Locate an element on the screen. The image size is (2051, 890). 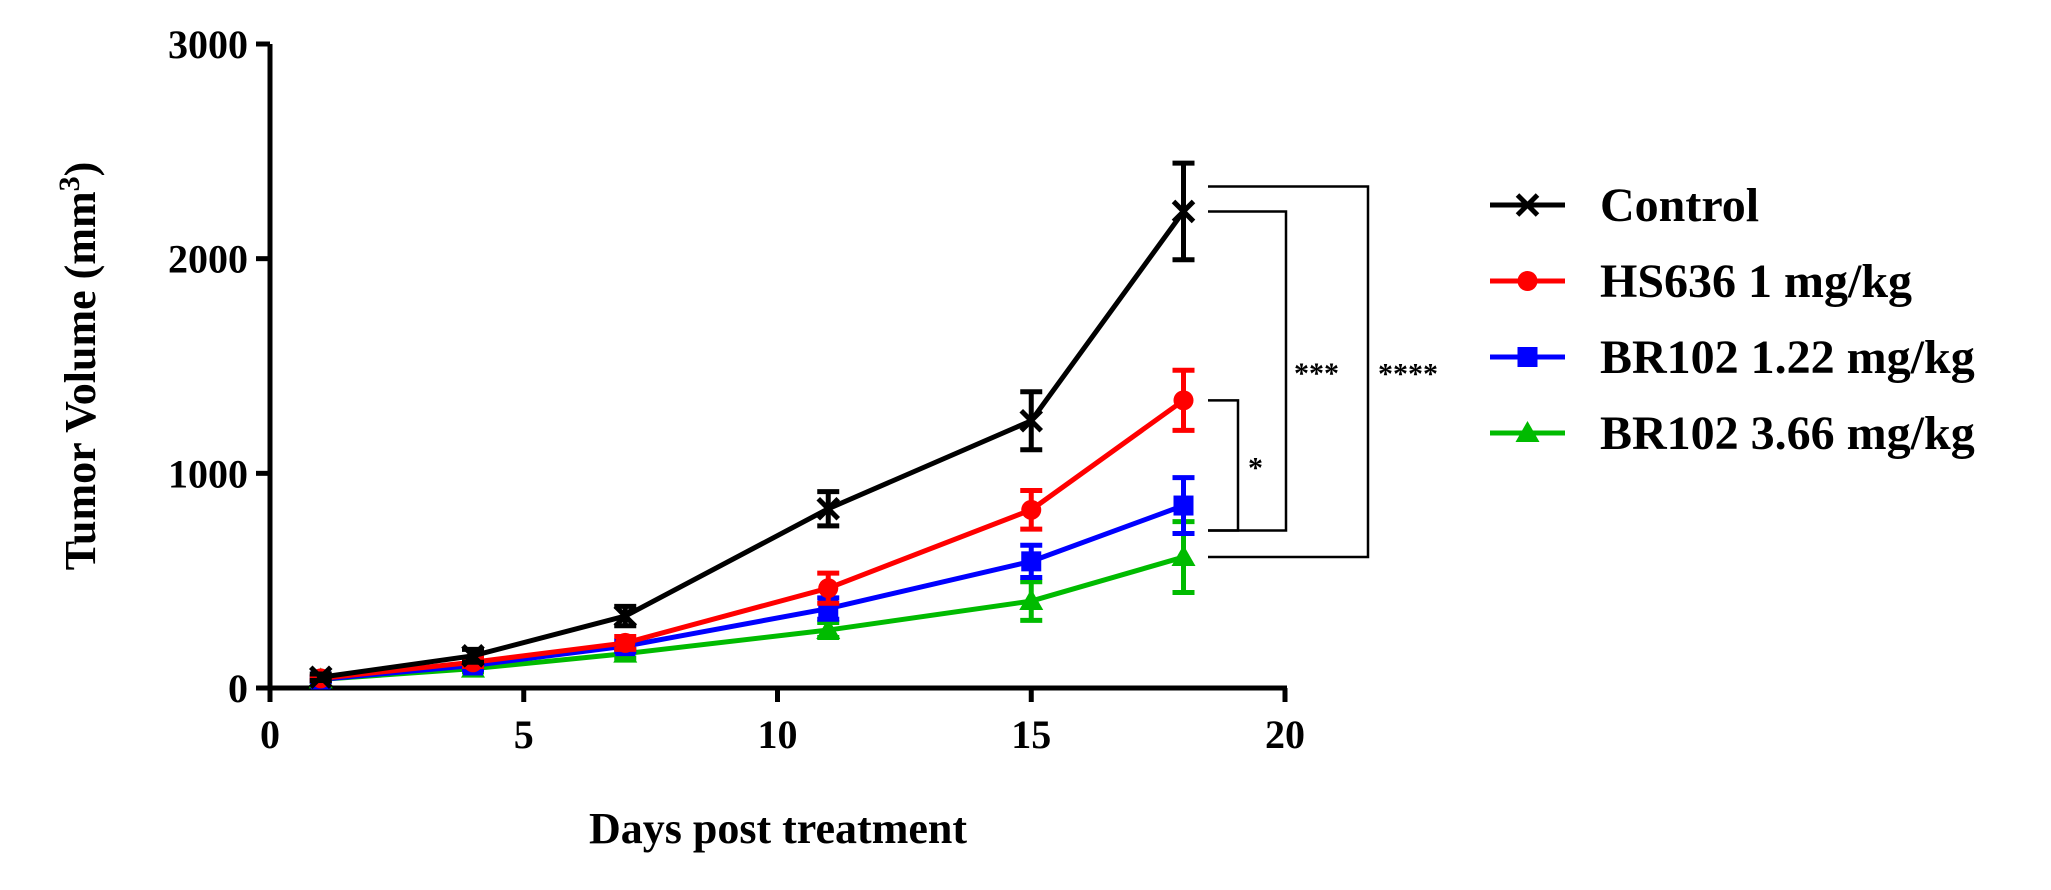
significance-label-0: * is located at coordinates (1255, 467).